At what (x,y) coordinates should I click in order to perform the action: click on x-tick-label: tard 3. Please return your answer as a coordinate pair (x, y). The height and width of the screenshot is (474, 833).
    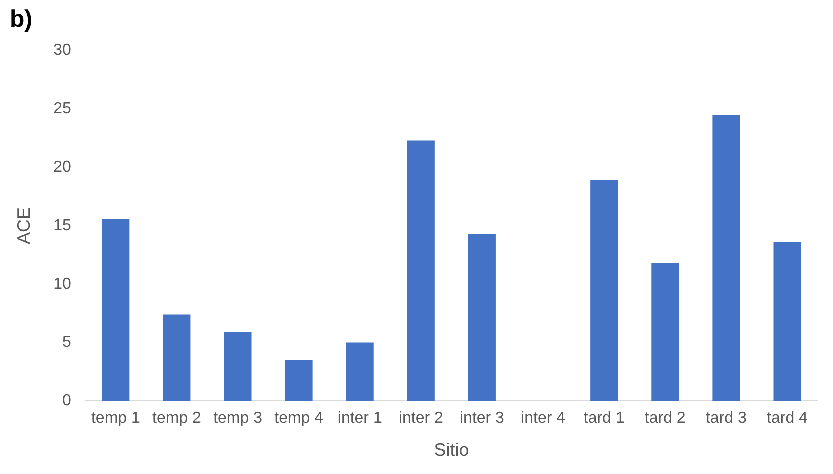
    Looking at the image, I should click on (726, 419).